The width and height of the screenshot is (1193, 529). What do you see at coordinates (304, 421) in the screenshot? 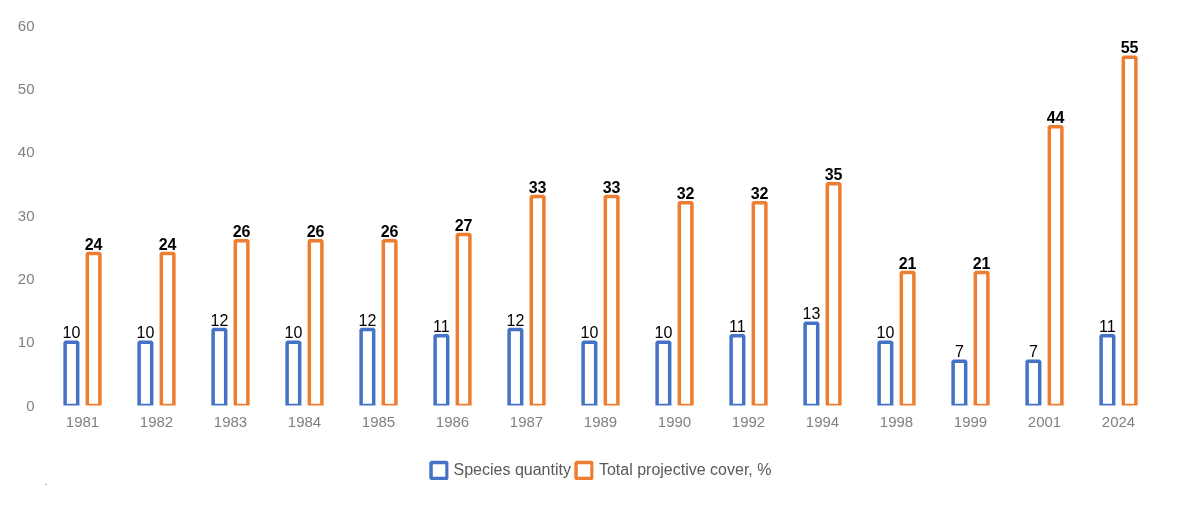
I see `x-tick-label: 1984` at bounding box center [304, 421].